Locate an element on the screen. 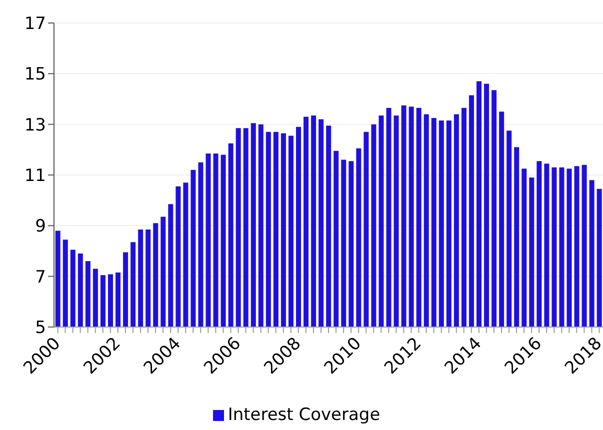 The width and height of the screenshot is (603, 430). y-tick-label: 5 is located at coordinates (40, 328).